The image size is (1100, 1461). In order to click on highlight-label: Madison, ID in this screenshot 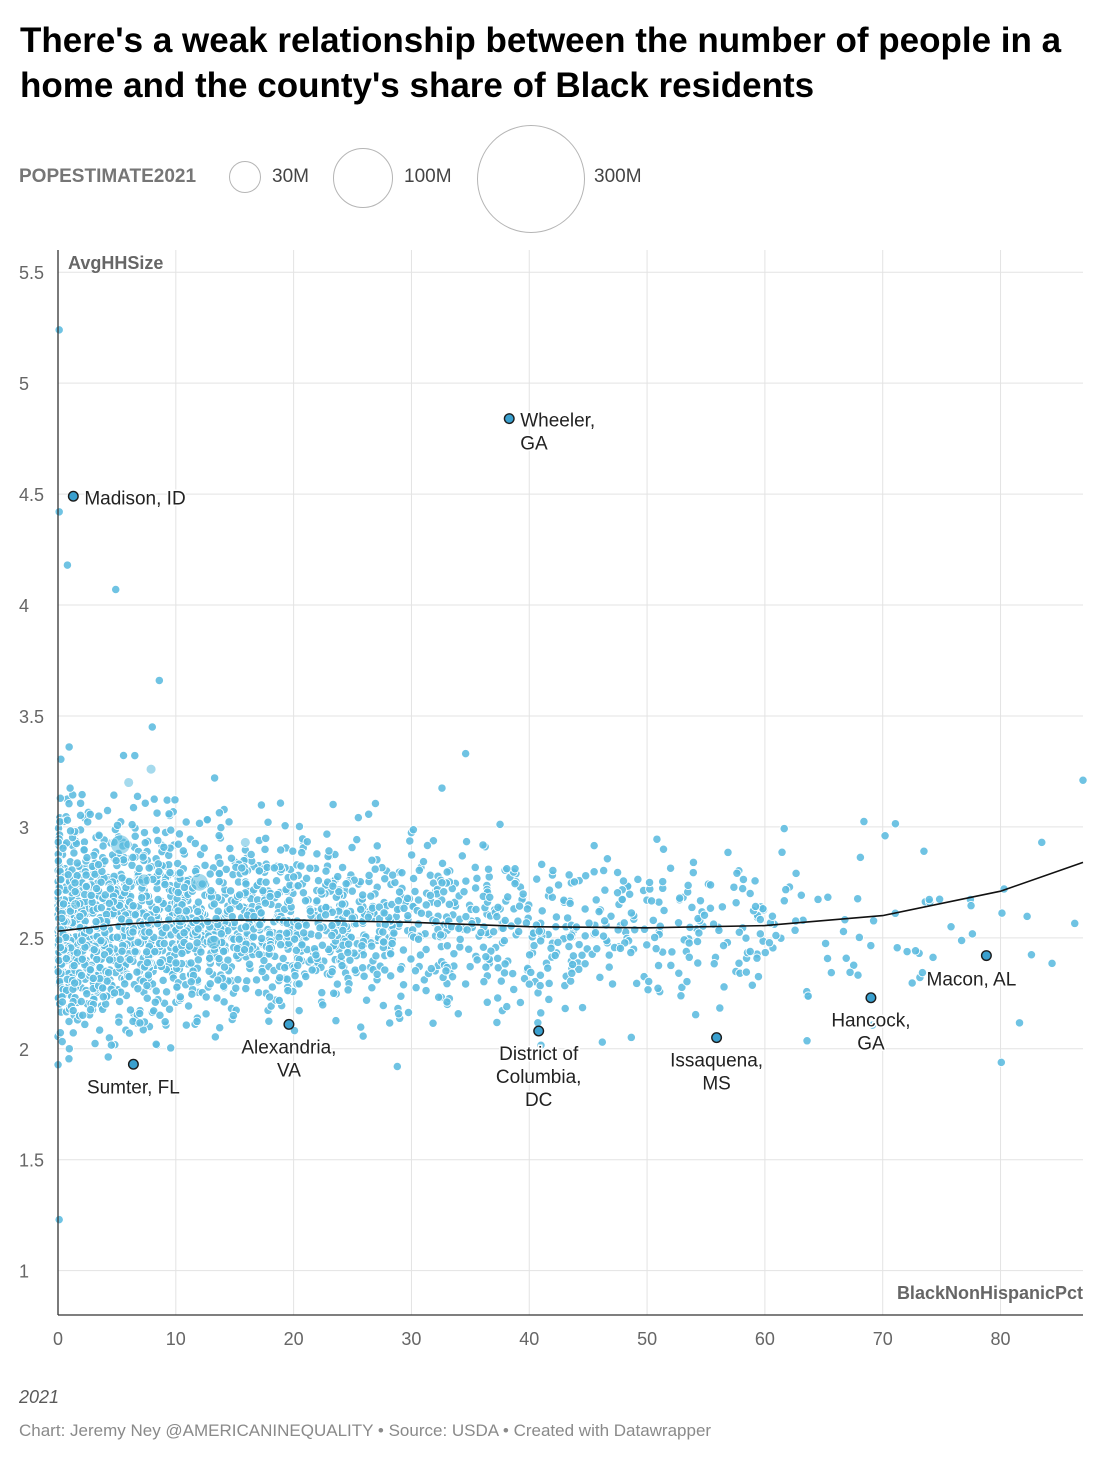, I will do `click(134, 498)`.